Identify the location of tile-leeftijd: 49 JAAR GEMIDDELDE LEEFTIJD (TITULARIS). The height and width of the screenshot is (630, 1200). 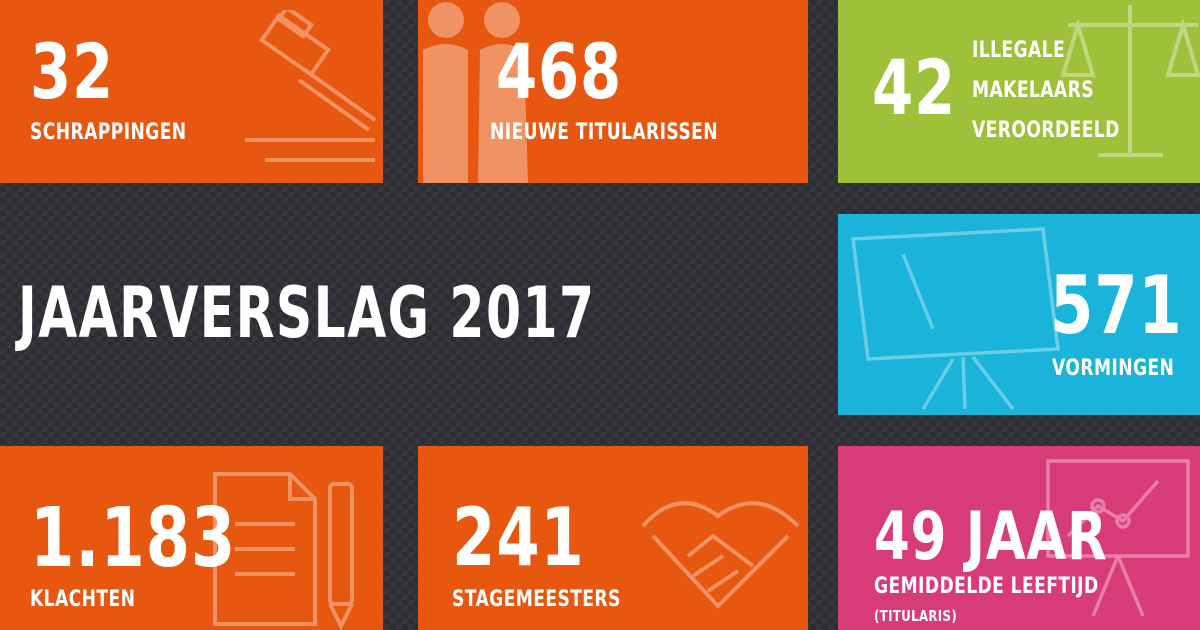
(1019, 538).